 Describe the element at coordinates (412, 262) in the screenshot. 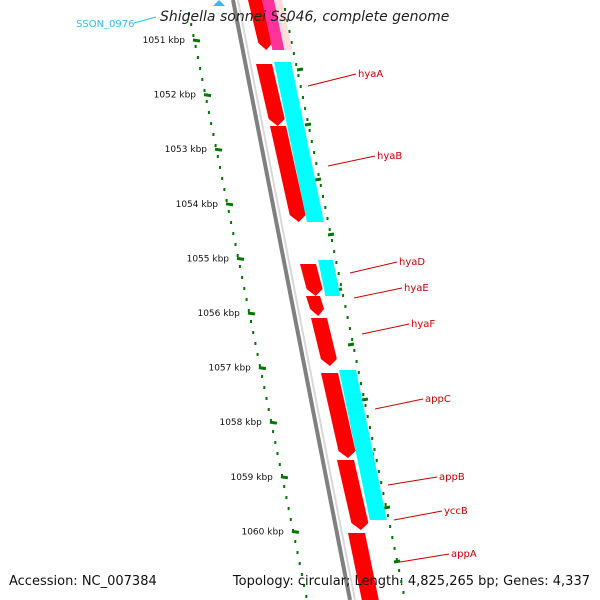

I see `gene-label-hyaD: hyaD` at that location.